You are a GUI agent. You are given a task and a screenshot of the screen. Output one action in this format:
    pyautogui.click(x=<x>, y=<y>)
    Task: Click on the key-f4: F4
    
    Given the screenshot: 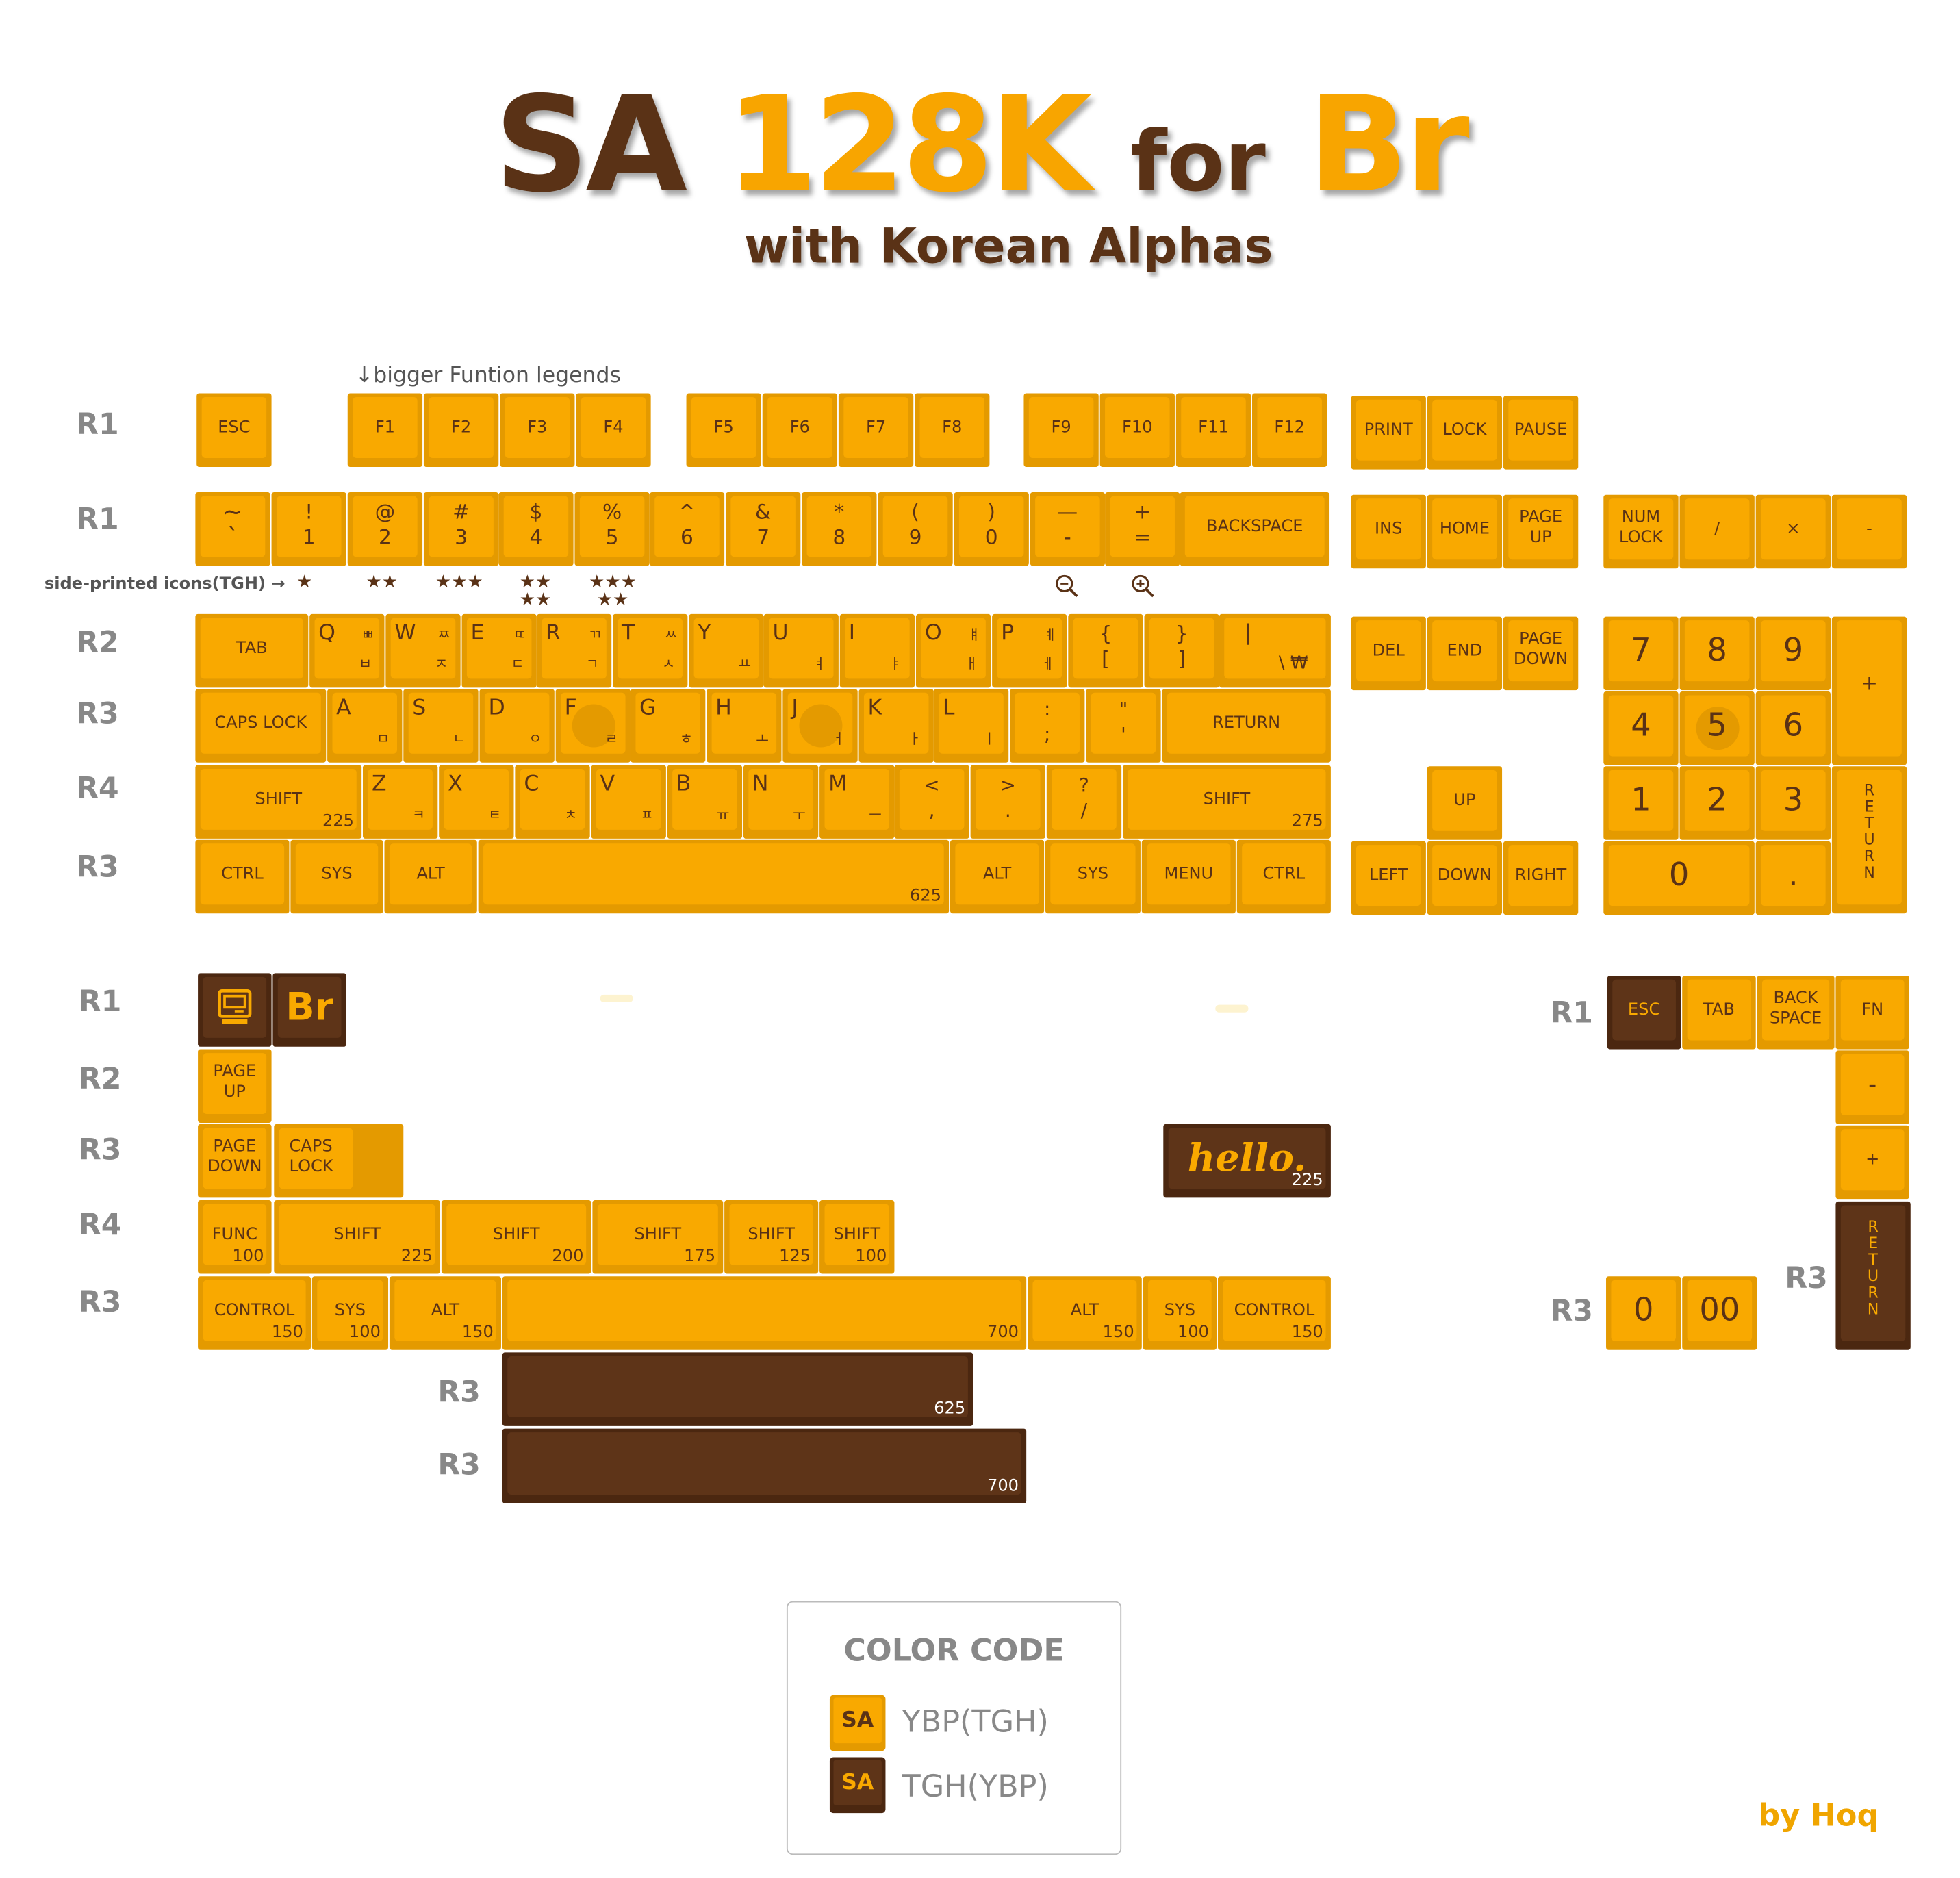 What is the action you would take?
    pyautogui.click(x=613, y=430)
    